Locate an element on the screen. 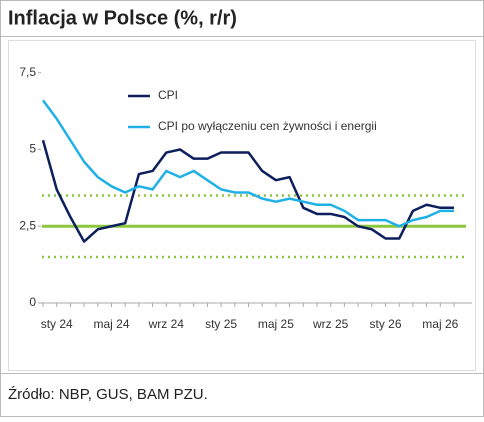  x-tick-label: maj 25 is located at coordinates (276, 324).